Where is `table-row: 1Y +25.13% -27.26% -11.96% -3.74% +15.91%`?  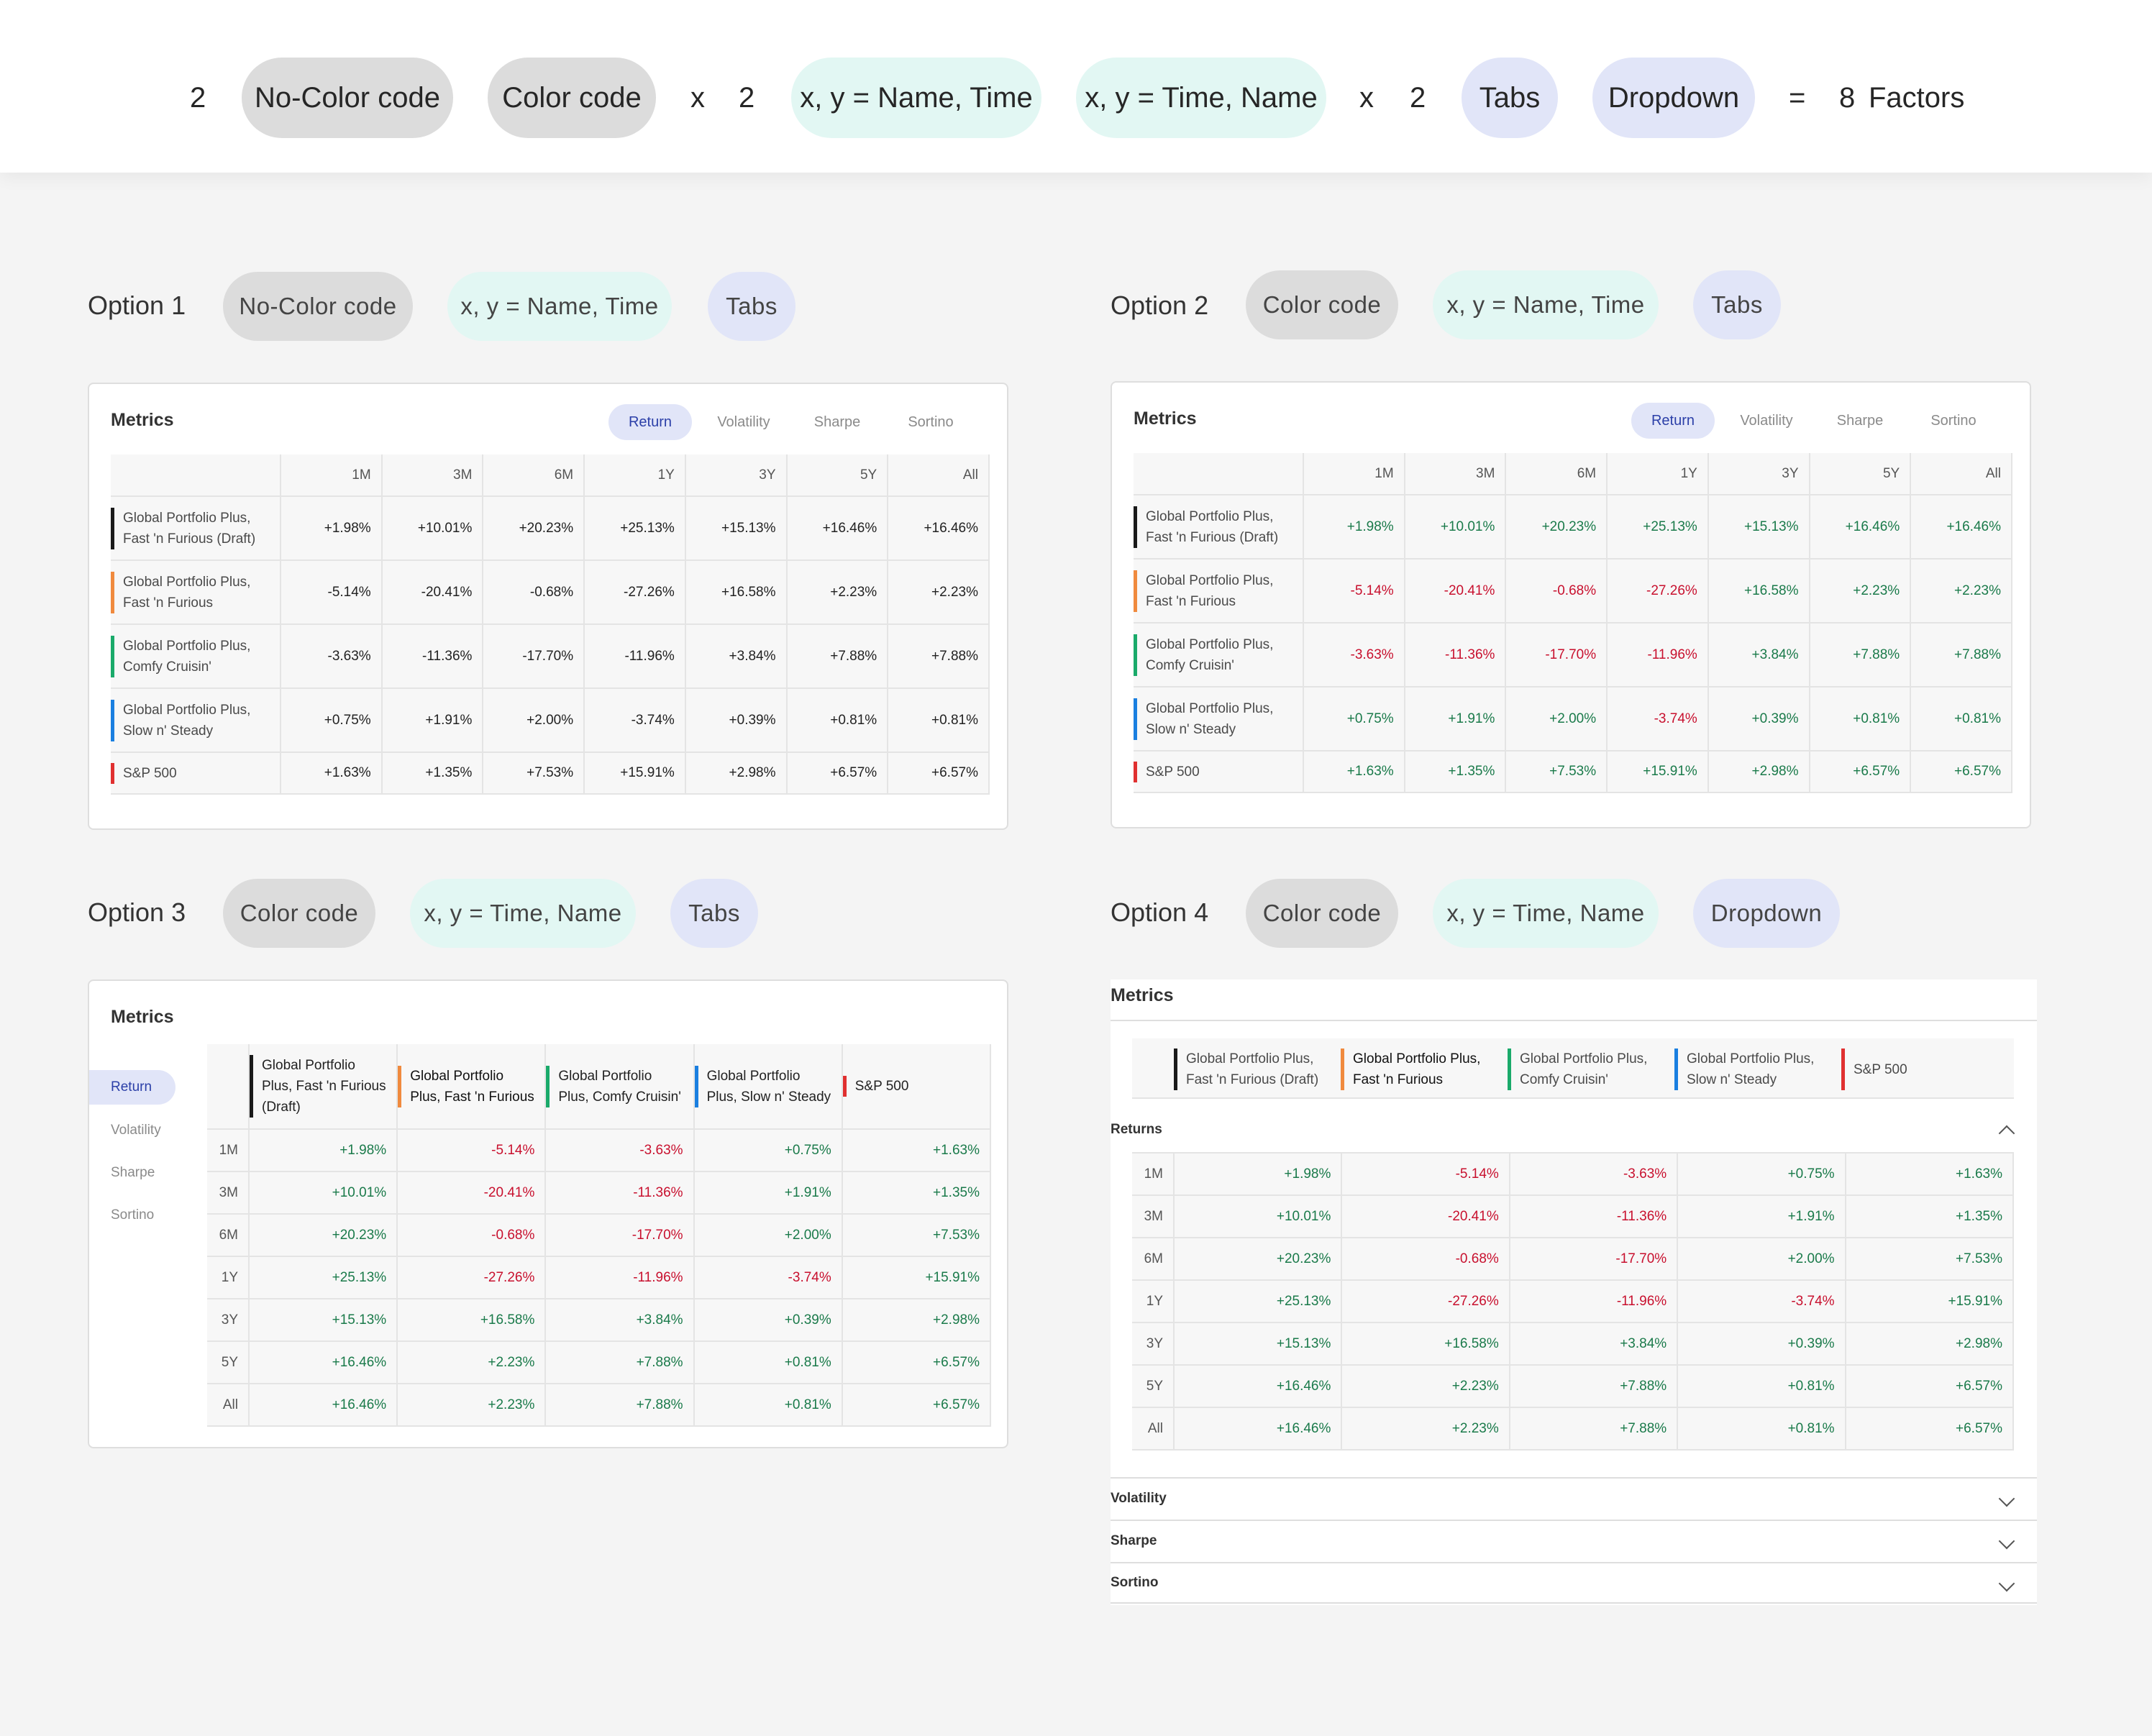 table-row: 1Y +25.13% -27.26% -11.96% -3.74% +15.91% is located at coordinates (599, 1277).